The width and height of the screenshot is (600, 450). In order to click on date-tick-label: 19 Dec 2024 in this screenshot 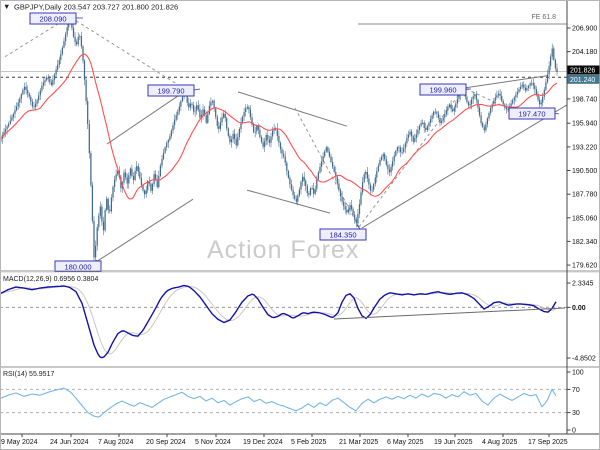, I will do `click(263, 442)`.